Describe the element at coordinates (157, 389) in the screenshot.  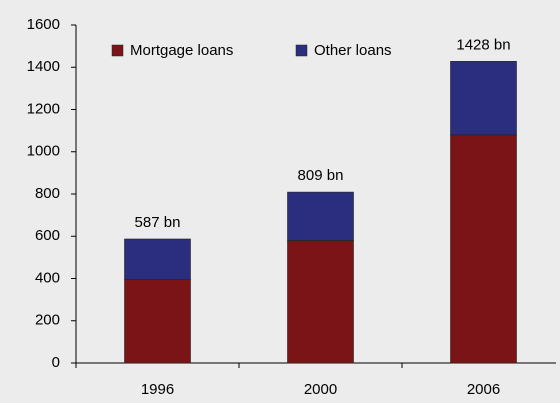
I see `x-tick-label: 1996` at that location.